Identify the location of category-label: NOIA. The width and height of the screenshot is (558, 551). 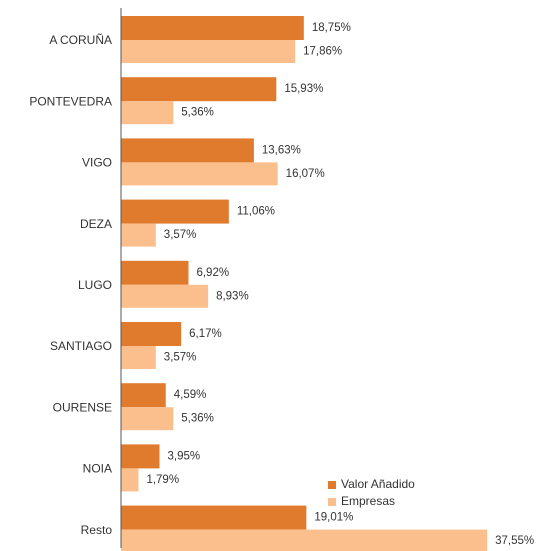
(97, 469).